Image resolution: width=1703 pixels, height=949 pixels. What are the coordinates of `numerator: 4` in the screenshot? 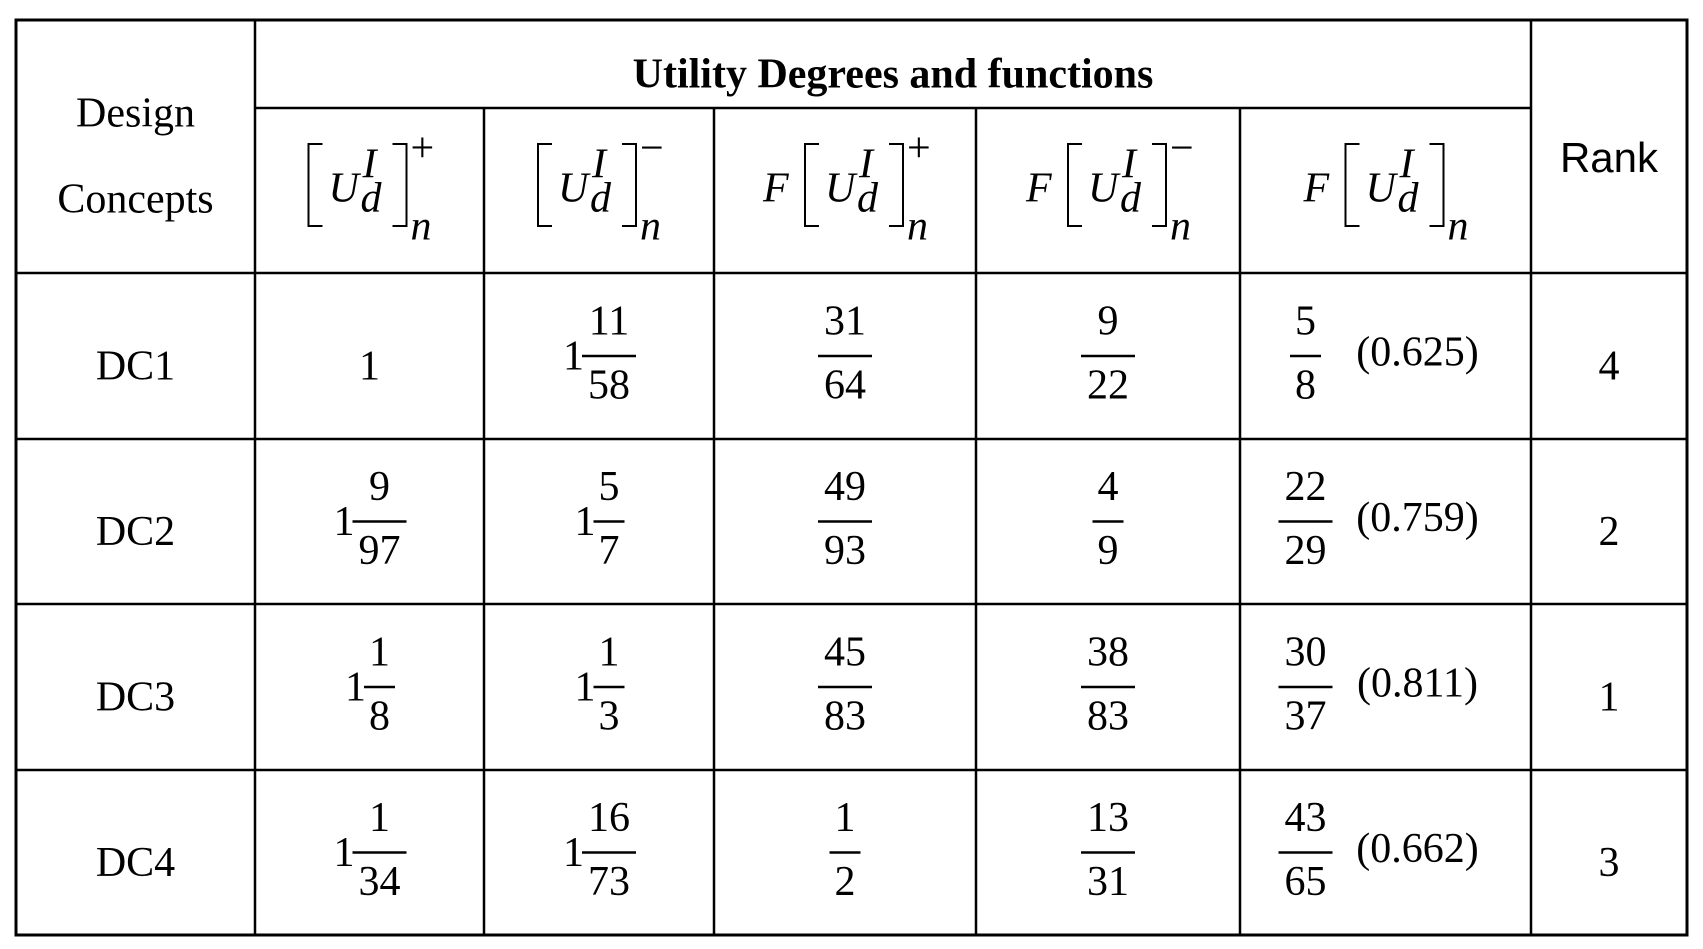 It's located at (1108, 487).